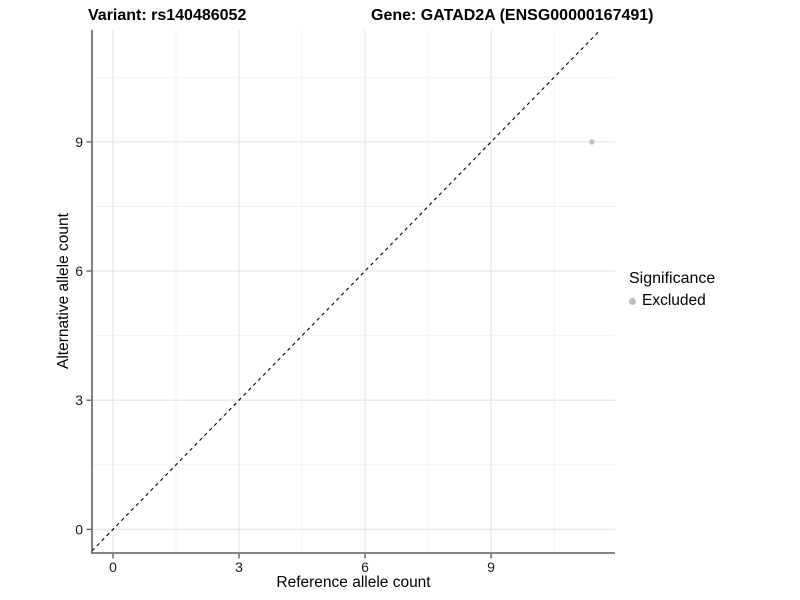 The height and width of the screenshot is (600, 800). I want to click on plot-title-gene: Gene: GATAD2A (ENSG00000167491), so click(512, 15).